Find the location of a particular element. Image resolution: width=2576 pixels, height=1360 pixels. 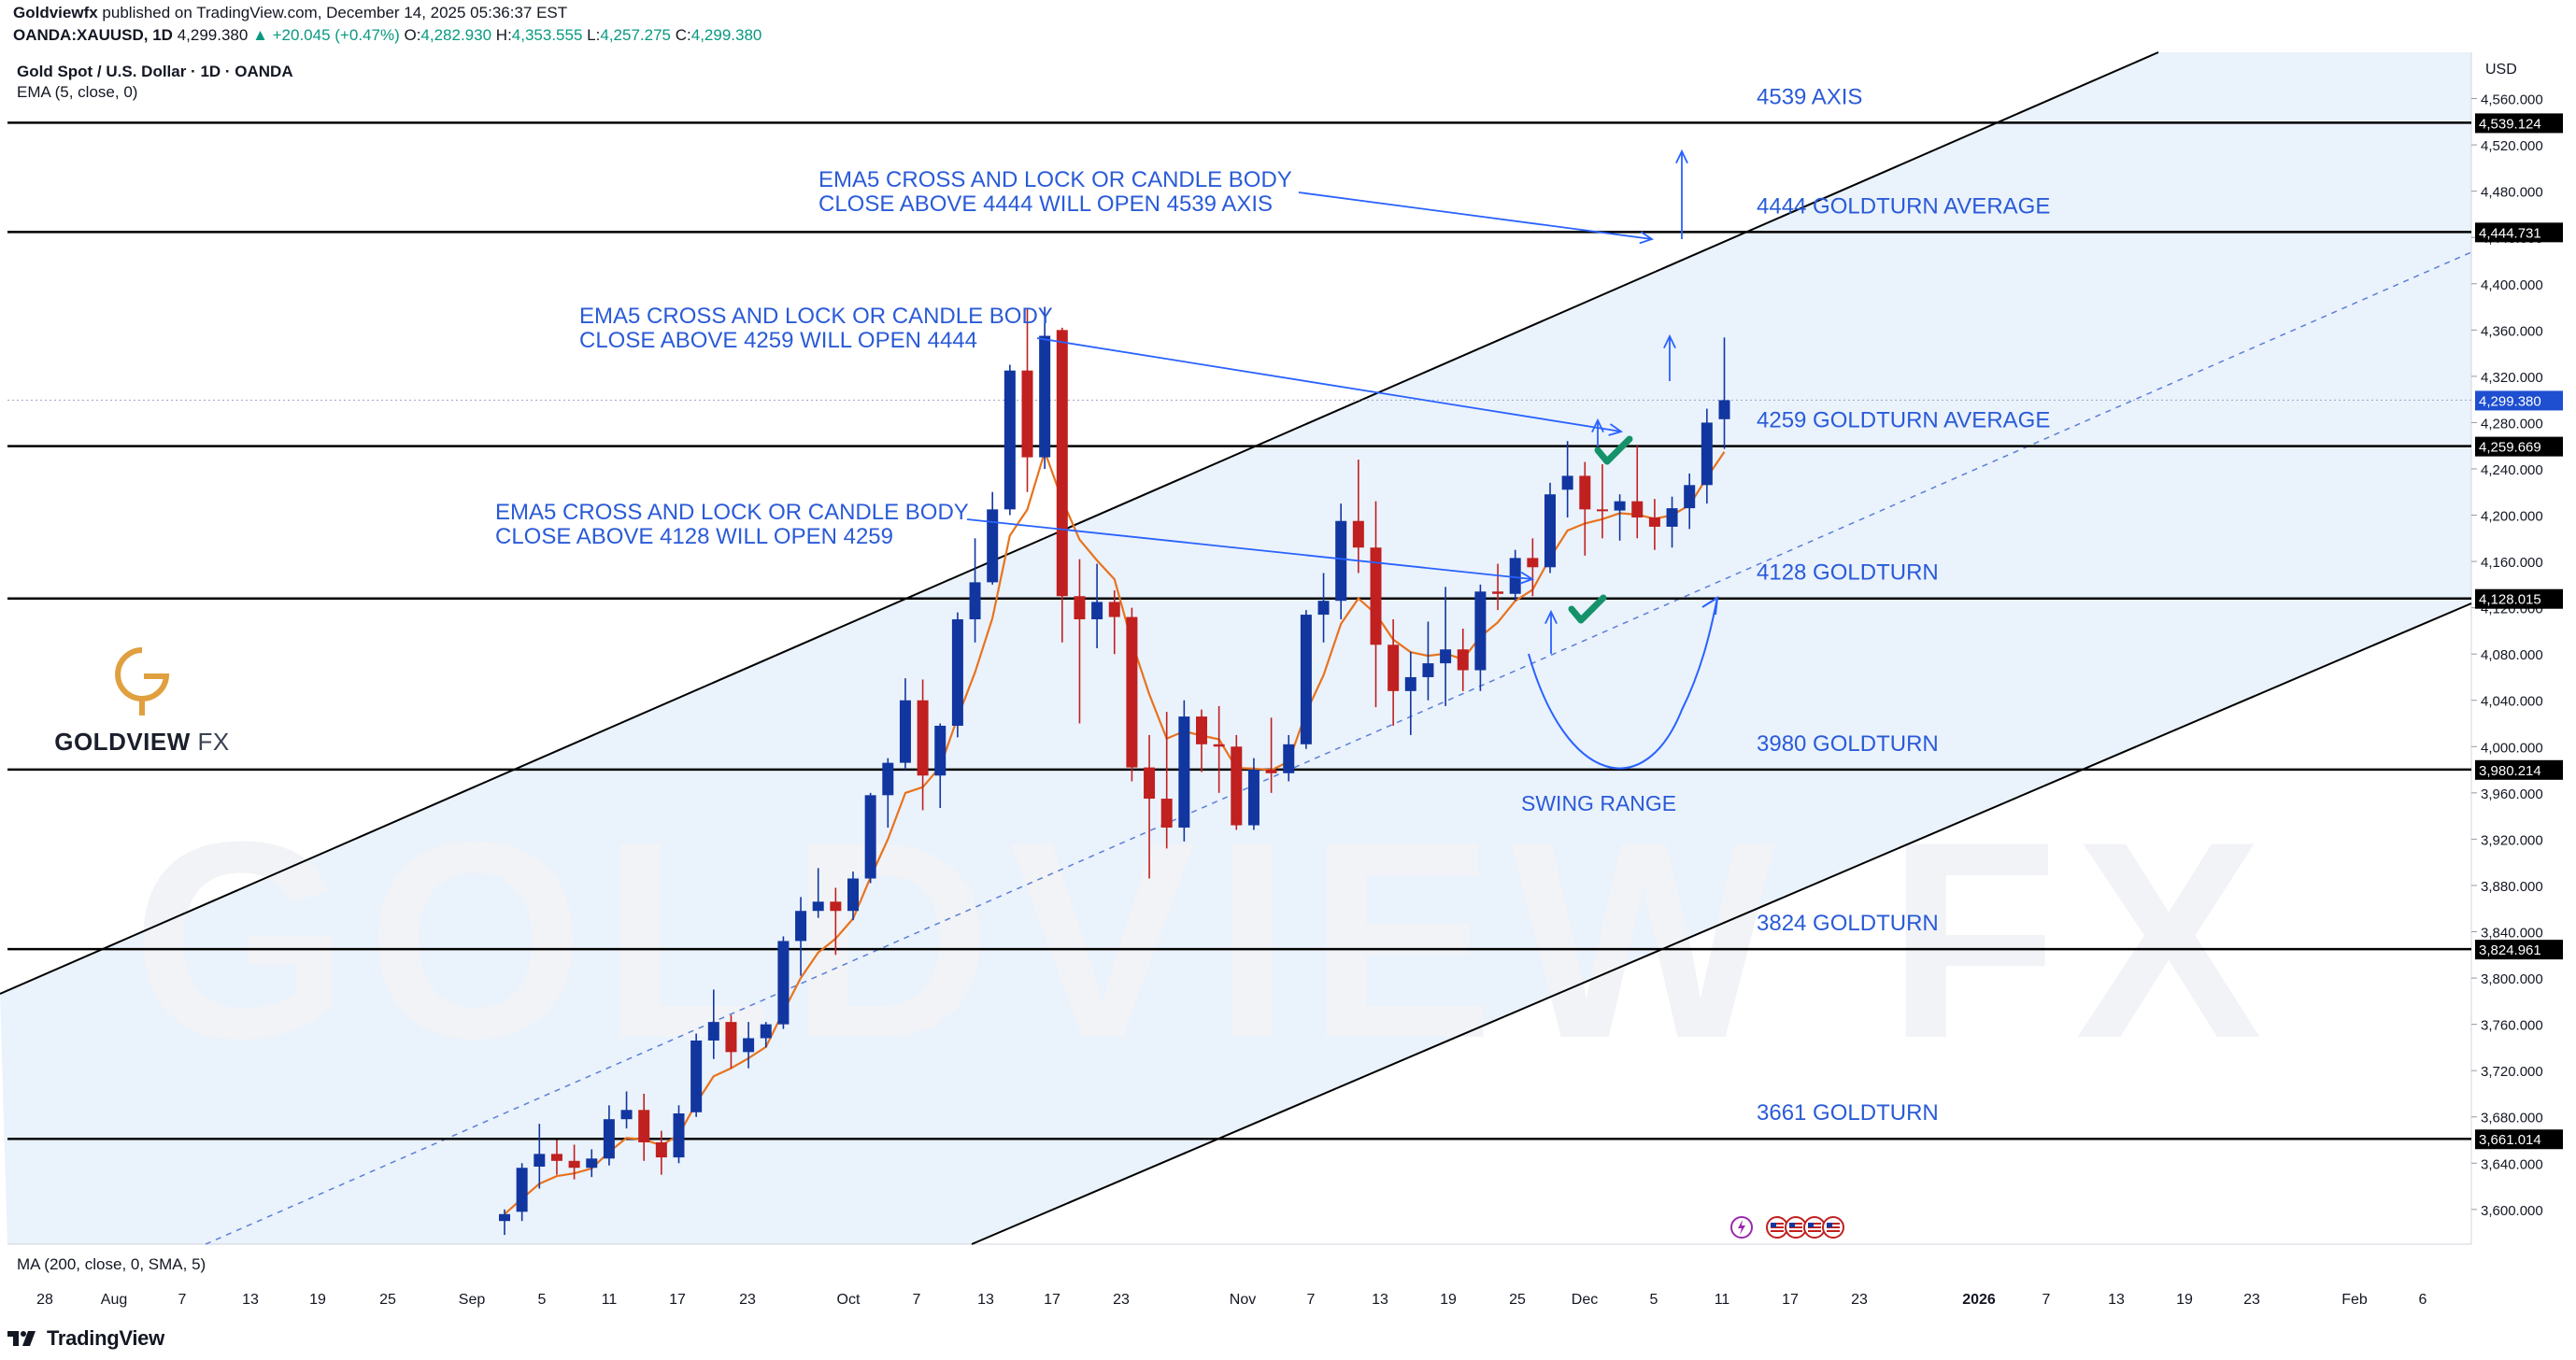

price-change: ▲ +20.045 (+0.47%) is located at coordinates (326, 35).